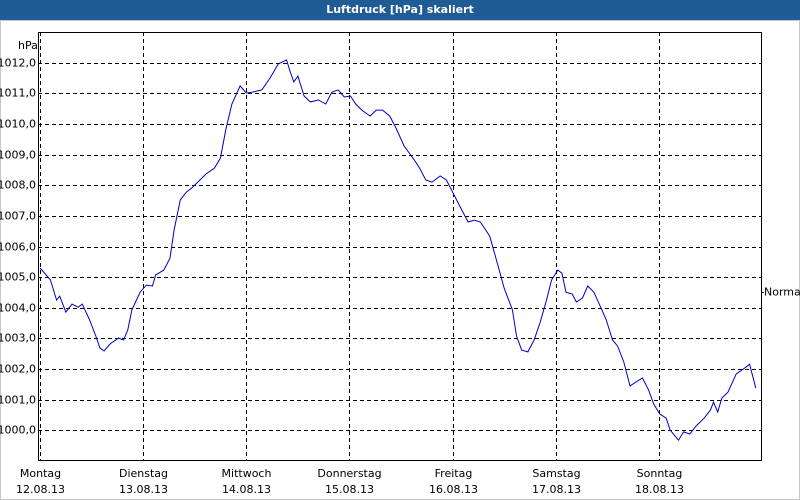  I want to click on title-bar, so click(400, 10).